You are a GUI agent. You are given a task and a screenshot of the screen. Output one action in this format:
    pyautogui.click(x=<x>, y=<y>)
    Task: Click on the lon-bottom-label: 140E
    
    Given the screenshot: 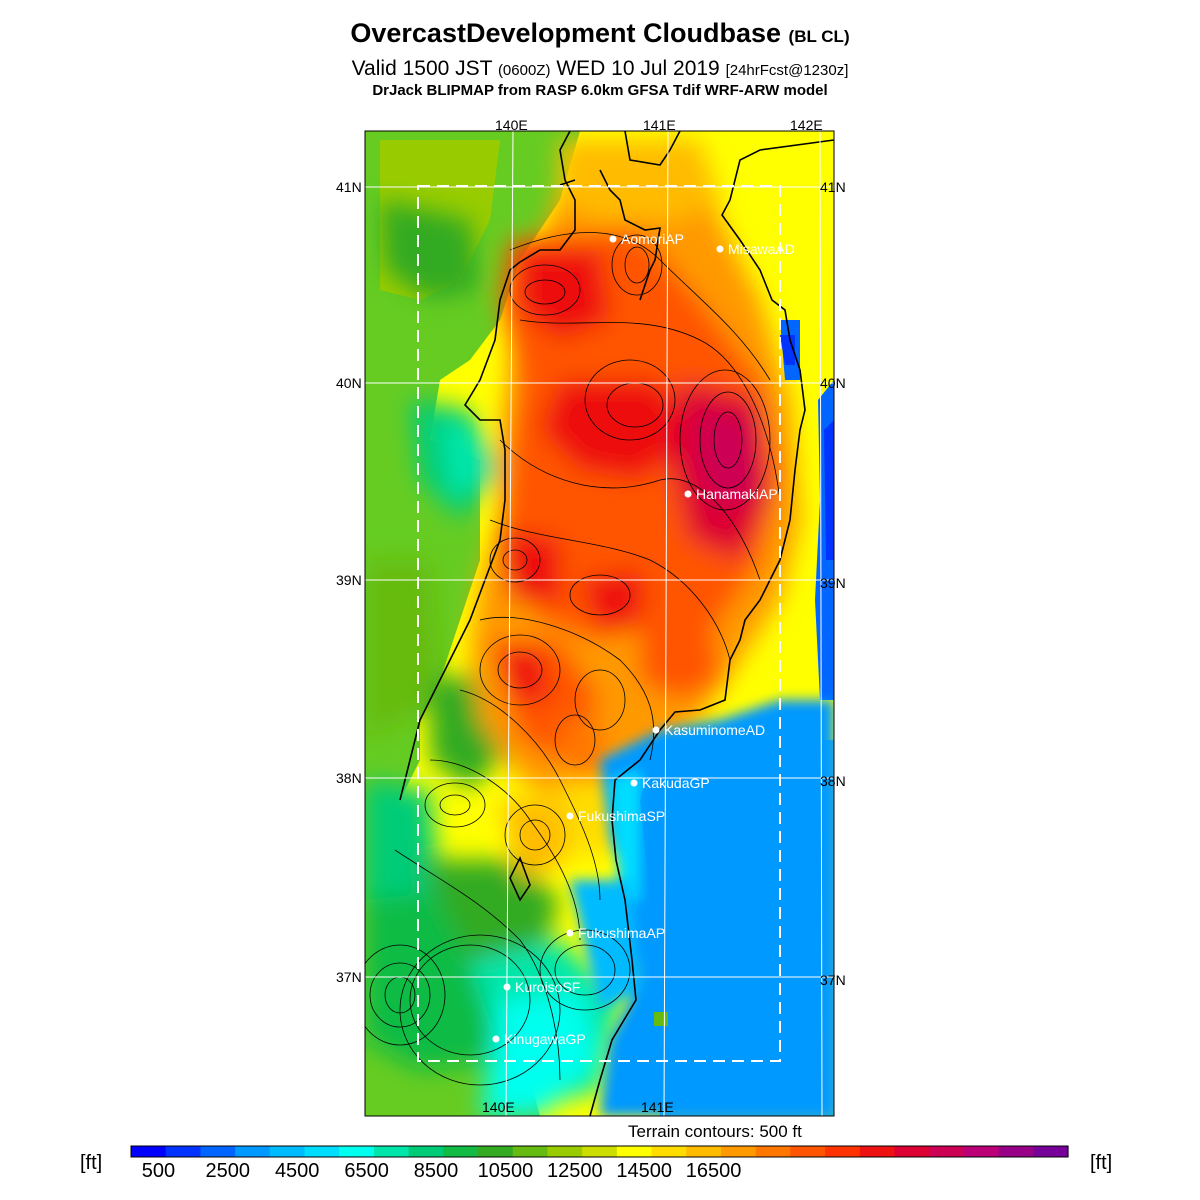 What is the action you would take?
    pyautogui.click(x=498, y=1107)
    